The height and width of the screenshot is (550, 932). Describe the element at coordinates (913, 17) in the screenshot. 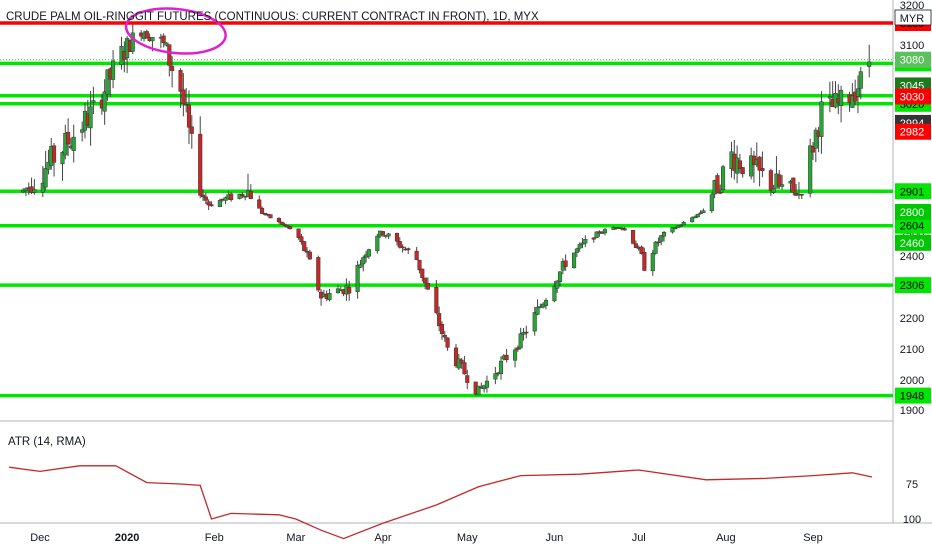

I see `currency-tag` at that location.